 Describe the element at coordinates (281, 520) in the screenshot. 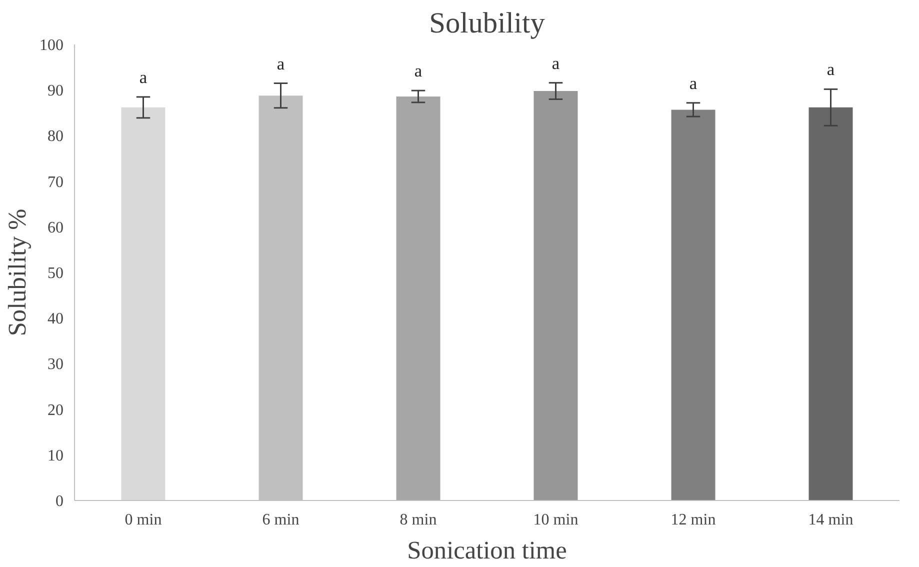

I see `x-tick-label: 6 min` at that location.